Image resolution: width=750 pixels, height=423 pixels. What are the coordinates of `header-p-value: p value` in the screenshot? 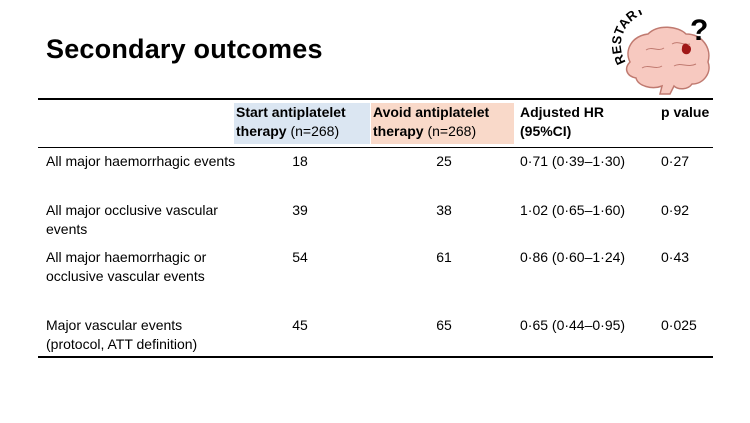 It's located at (685, 112).